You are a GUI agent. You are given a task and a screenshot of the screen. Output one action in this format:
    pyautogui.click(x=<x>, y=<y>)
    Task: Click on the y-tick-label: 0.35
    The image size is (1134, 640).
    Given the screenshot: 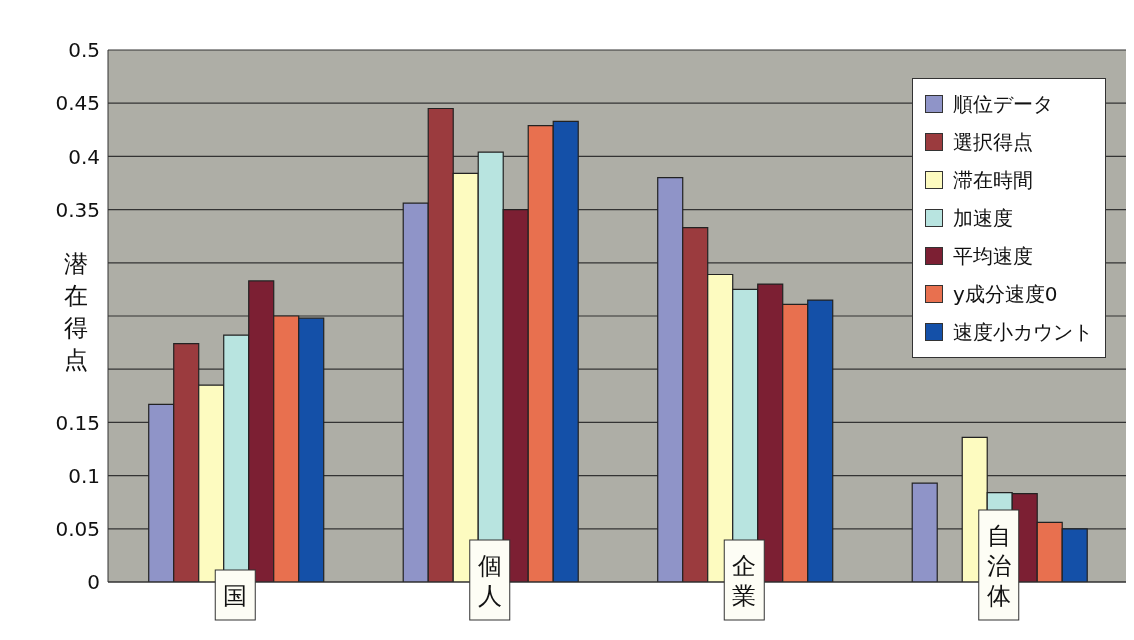 What is the action you would take?
    pyautogui.click(x=77, y=209)
    